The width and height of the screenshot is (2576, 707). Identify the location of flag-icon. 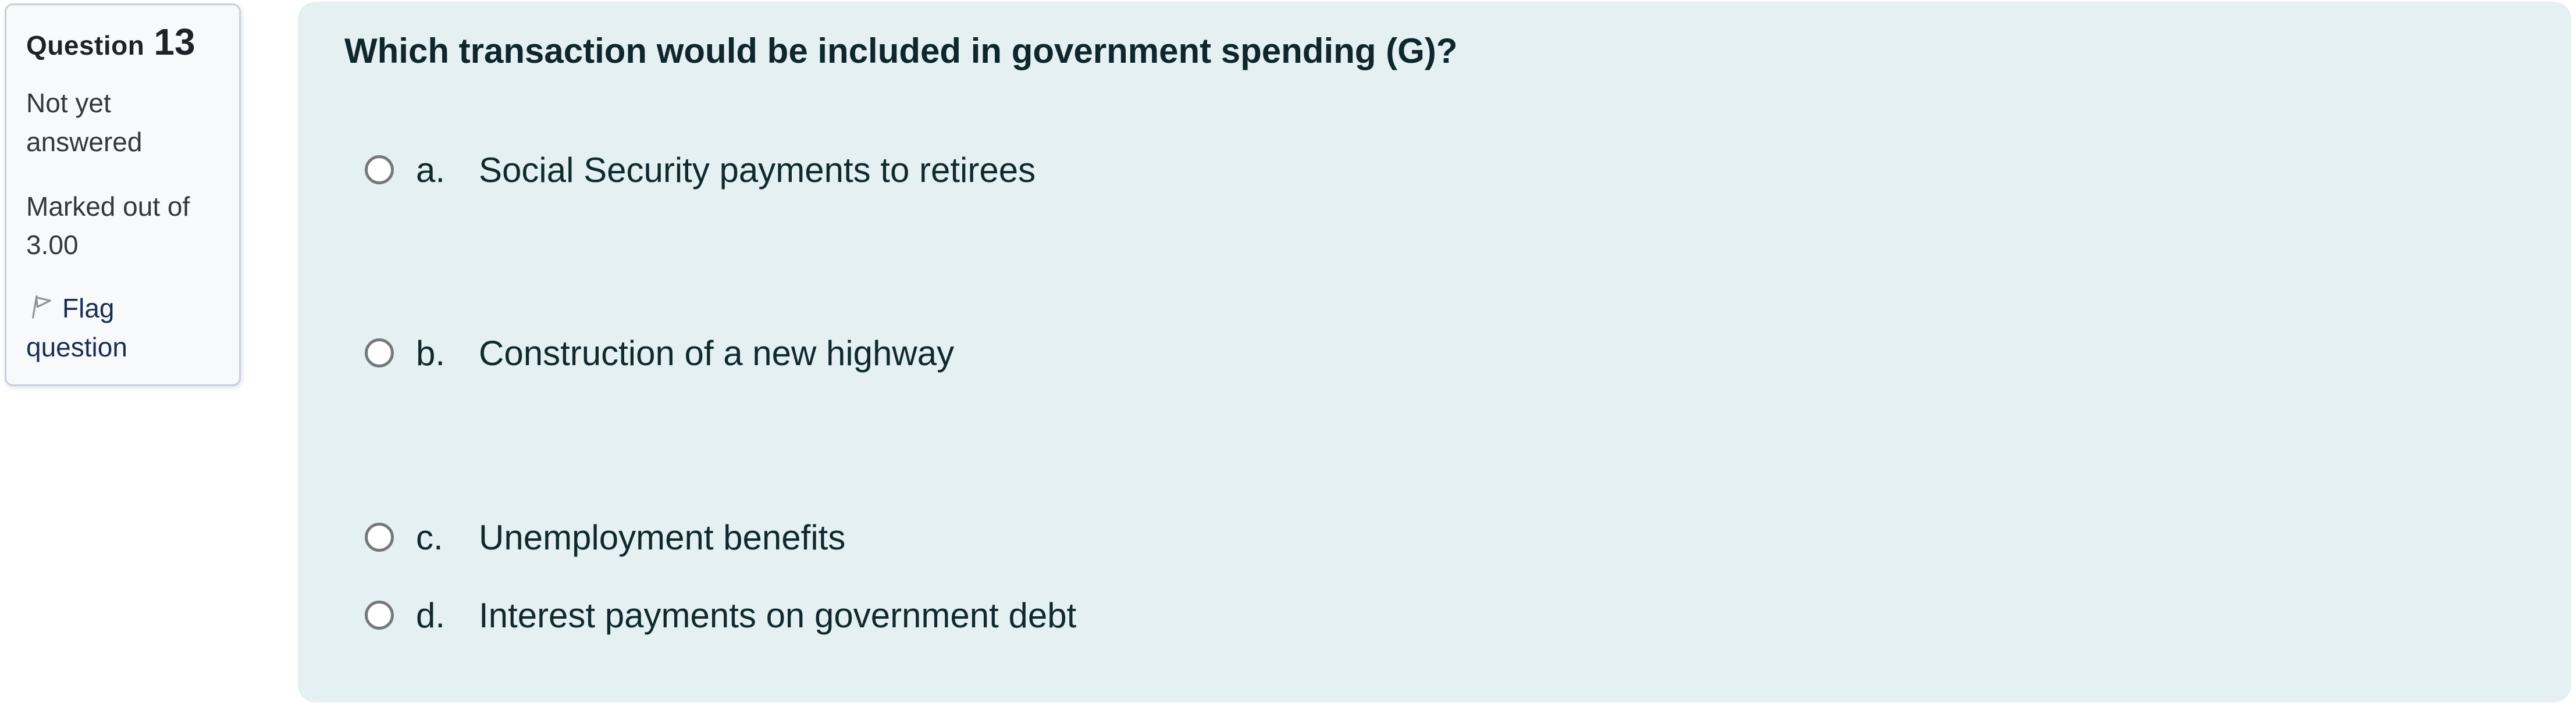
(41, 306).